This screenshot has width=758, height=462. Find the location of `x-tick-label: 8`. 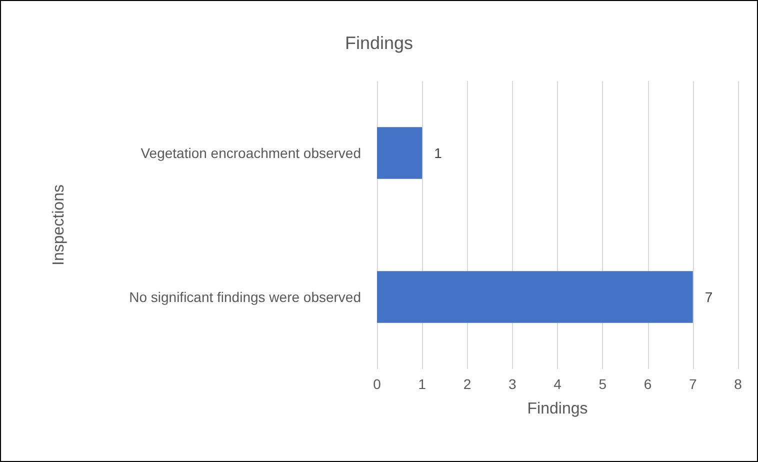

x-tick-label: 8 is located at coordinates (738, 384).